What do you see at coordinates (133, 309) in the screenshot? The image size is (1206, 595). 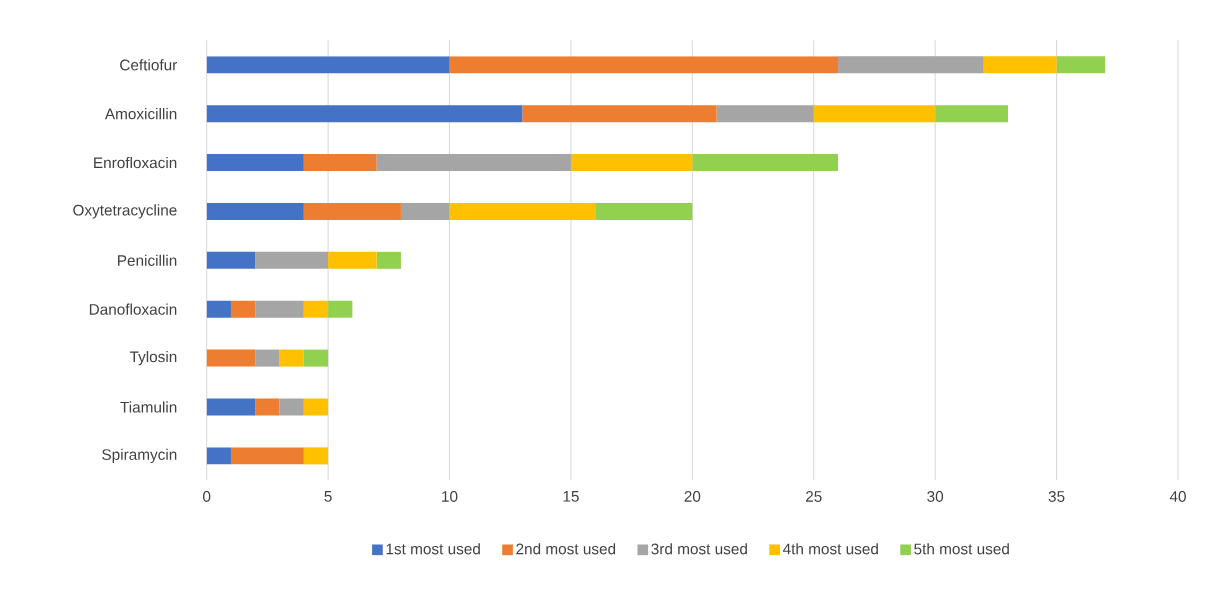 I see `y-tick-label: Danofloxacin` at bounding box center [133, 309].